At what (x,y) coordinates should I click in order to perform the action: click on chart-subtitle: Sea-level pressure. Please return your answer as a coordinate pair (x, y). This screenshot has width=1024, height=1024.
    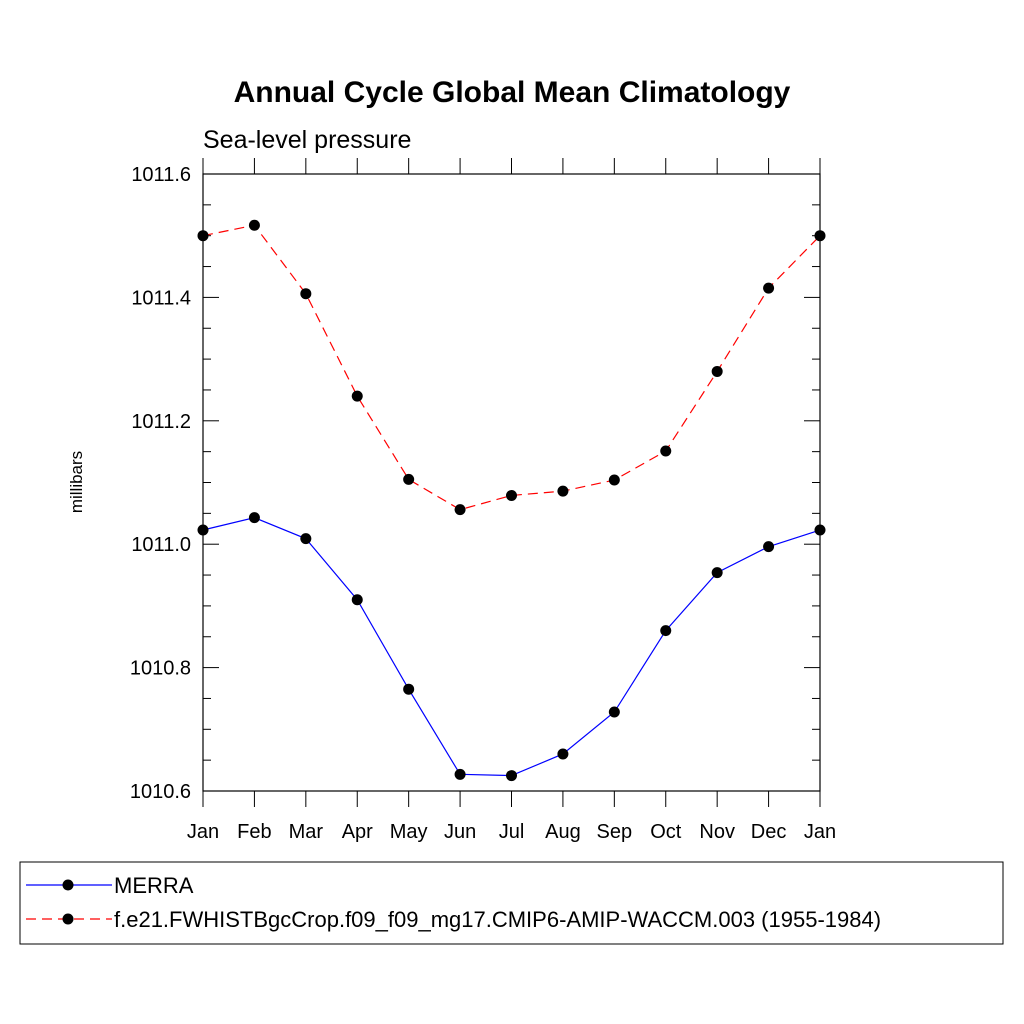
    Looking at the image, I should click on (307, 140).